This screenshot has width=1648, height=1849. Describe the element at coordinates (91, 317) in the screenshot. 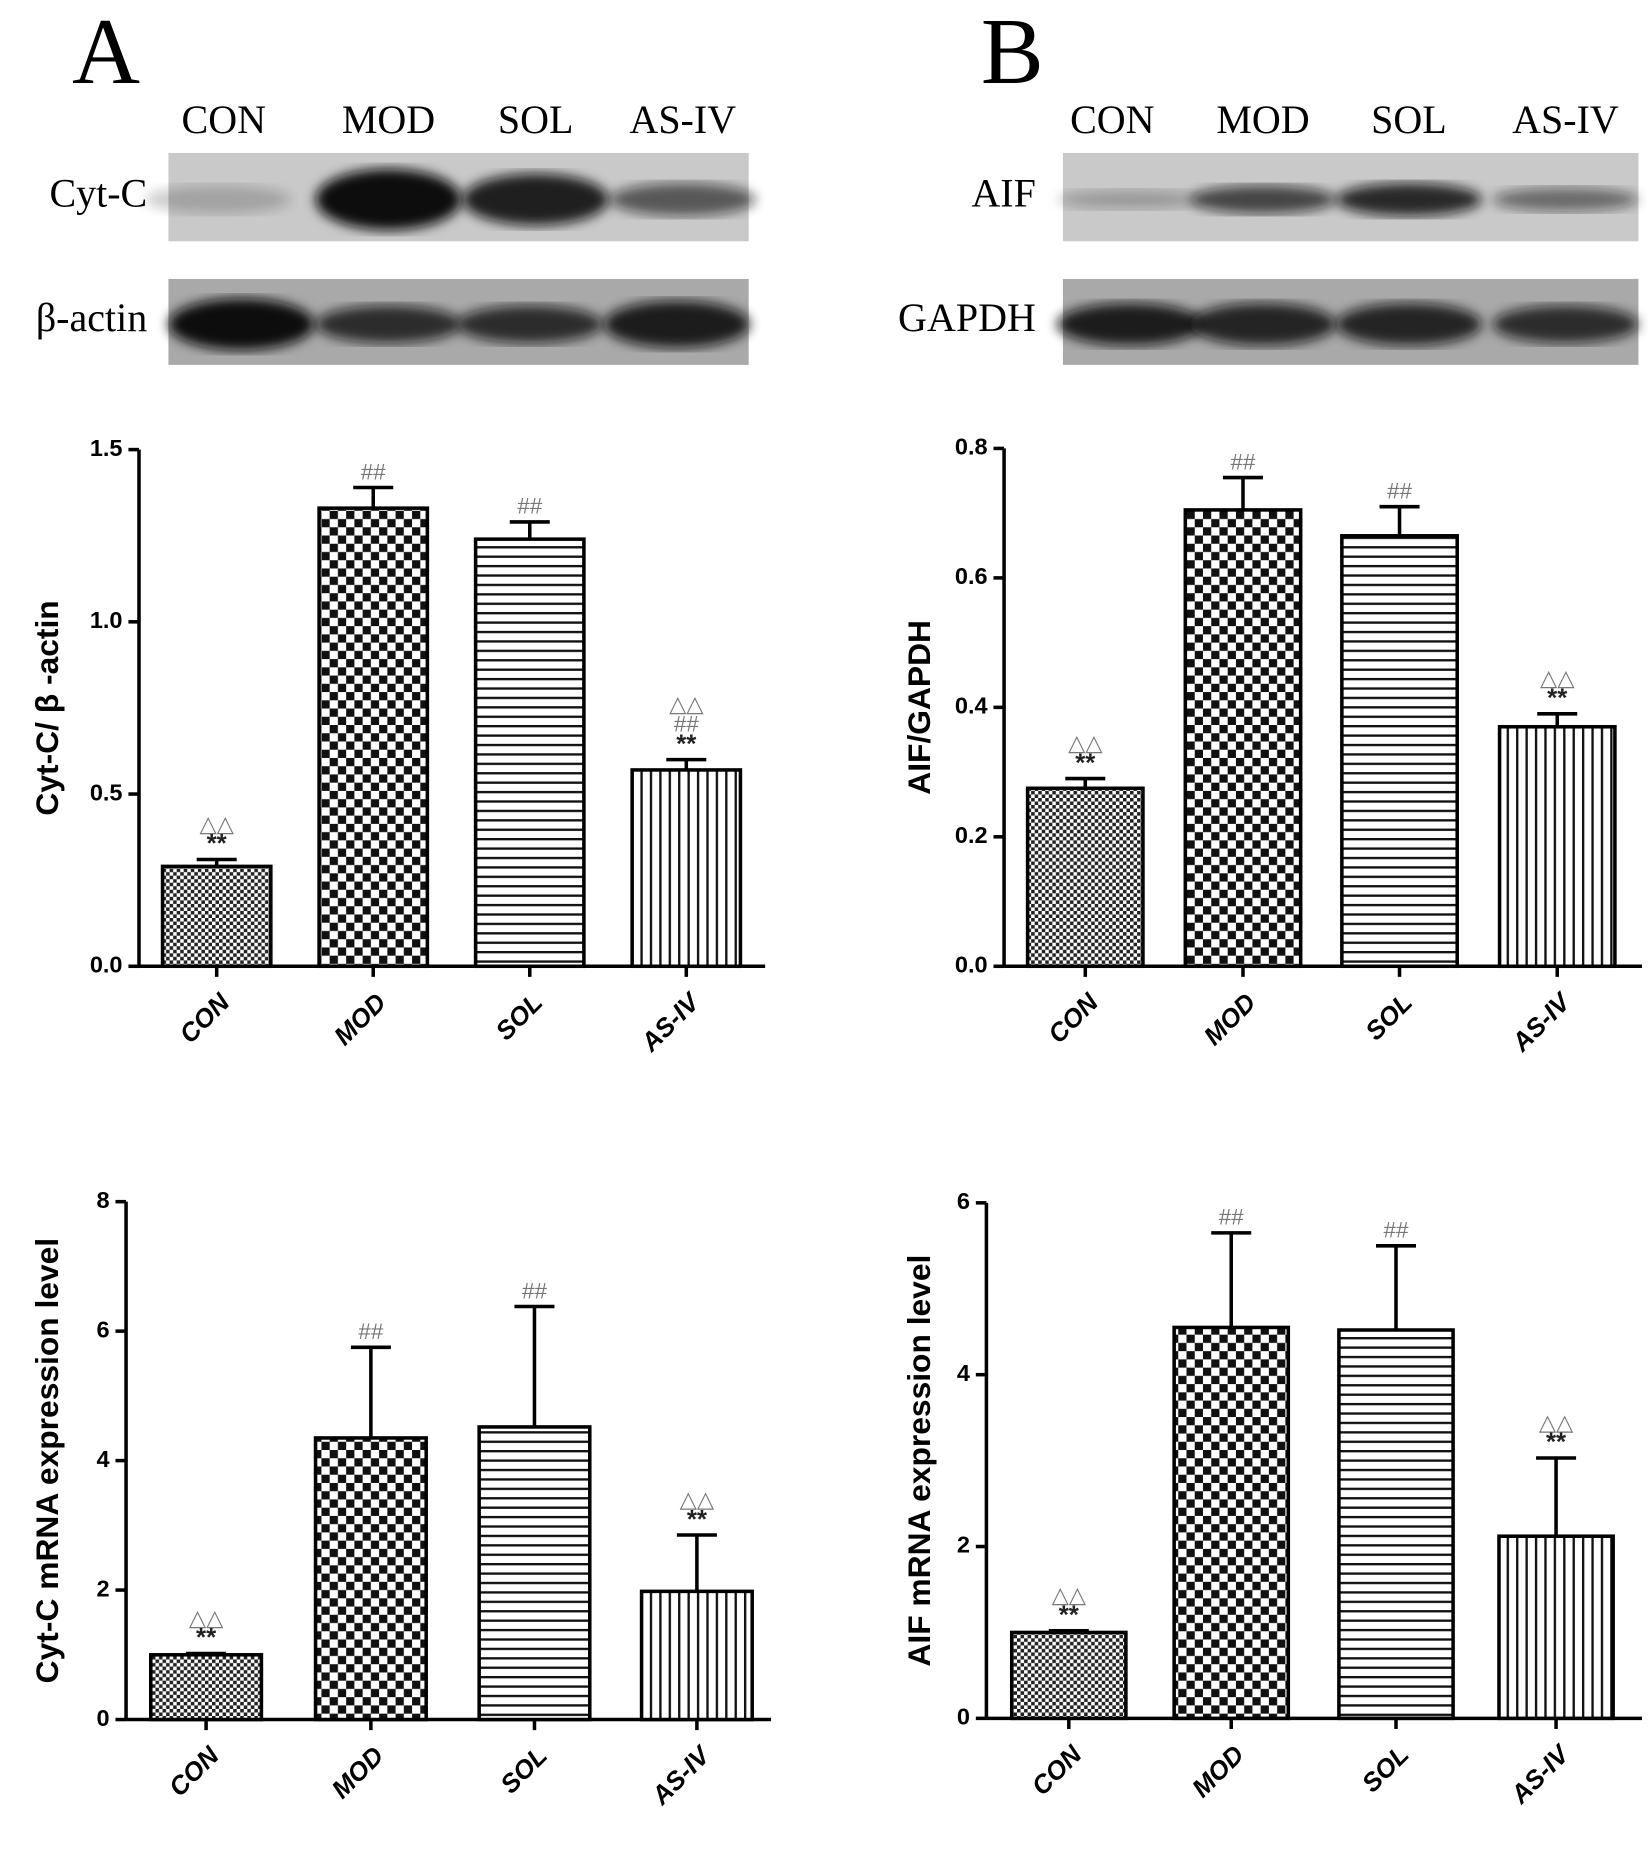

I see `blot-row-label: β-actin` at that location.